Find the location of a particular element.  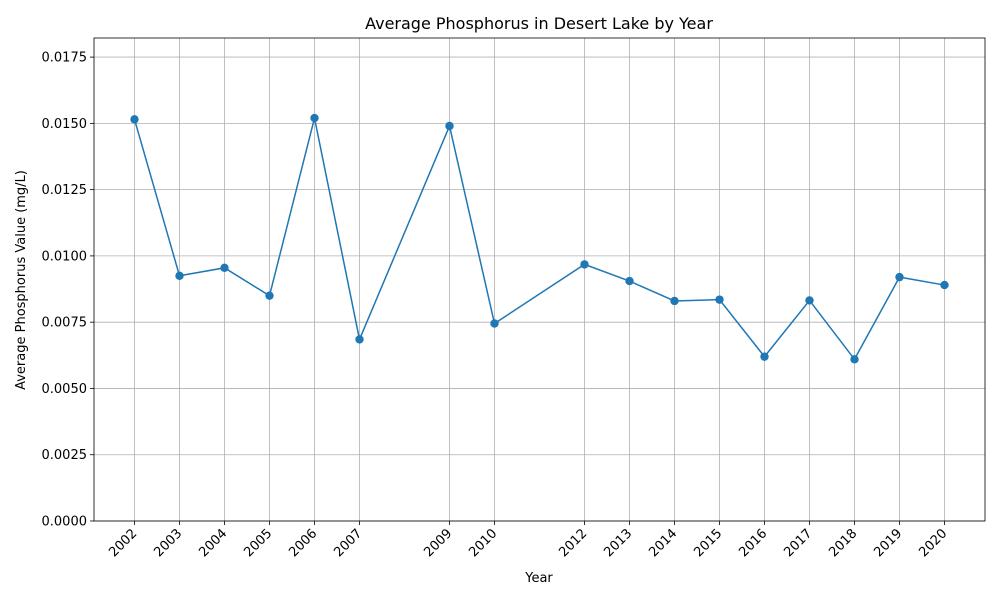

x-tick-label: 2004 is located at coordinates (213, 543).